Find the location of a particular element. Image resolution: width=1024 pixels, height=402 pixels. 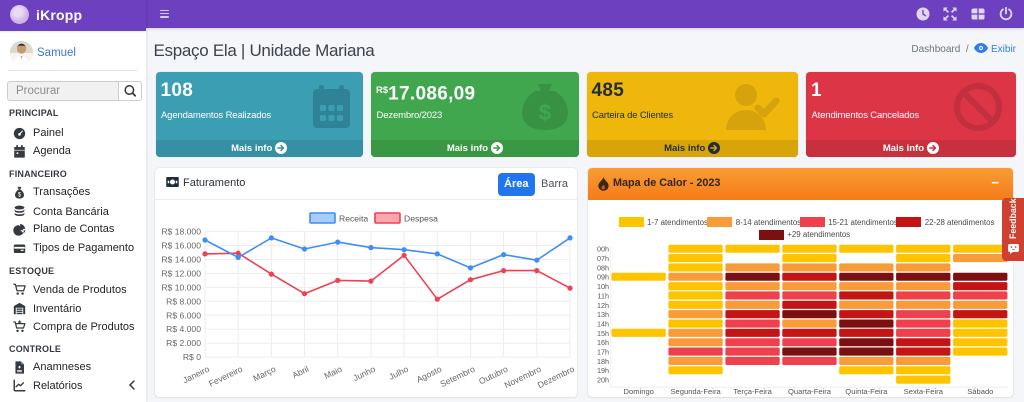

svg-text: 07h is located at coordinates (603, 258).